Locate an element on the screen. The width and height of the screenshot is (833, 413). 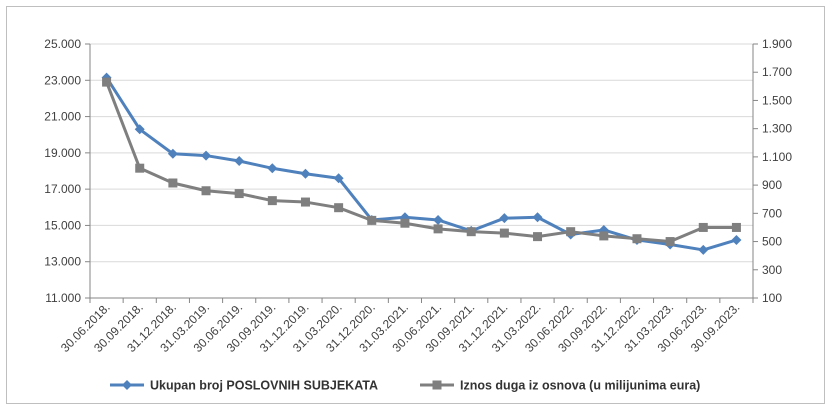
left-axis-tick-label: 11.000 is located at coordinates (63, 298).